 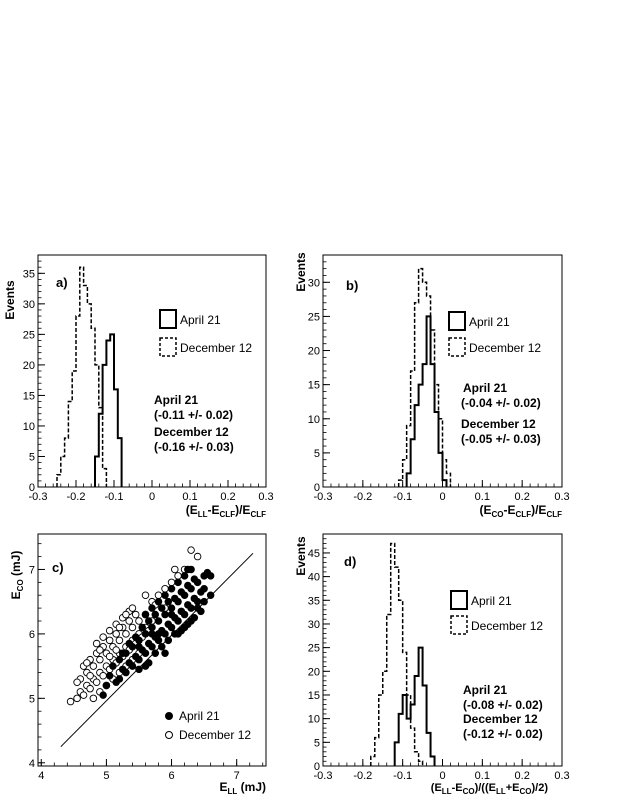 What do you see at coordinates (317, 743) in the screenshot?
I see `y-tick-label: 5` at bounding box center [317, 743].